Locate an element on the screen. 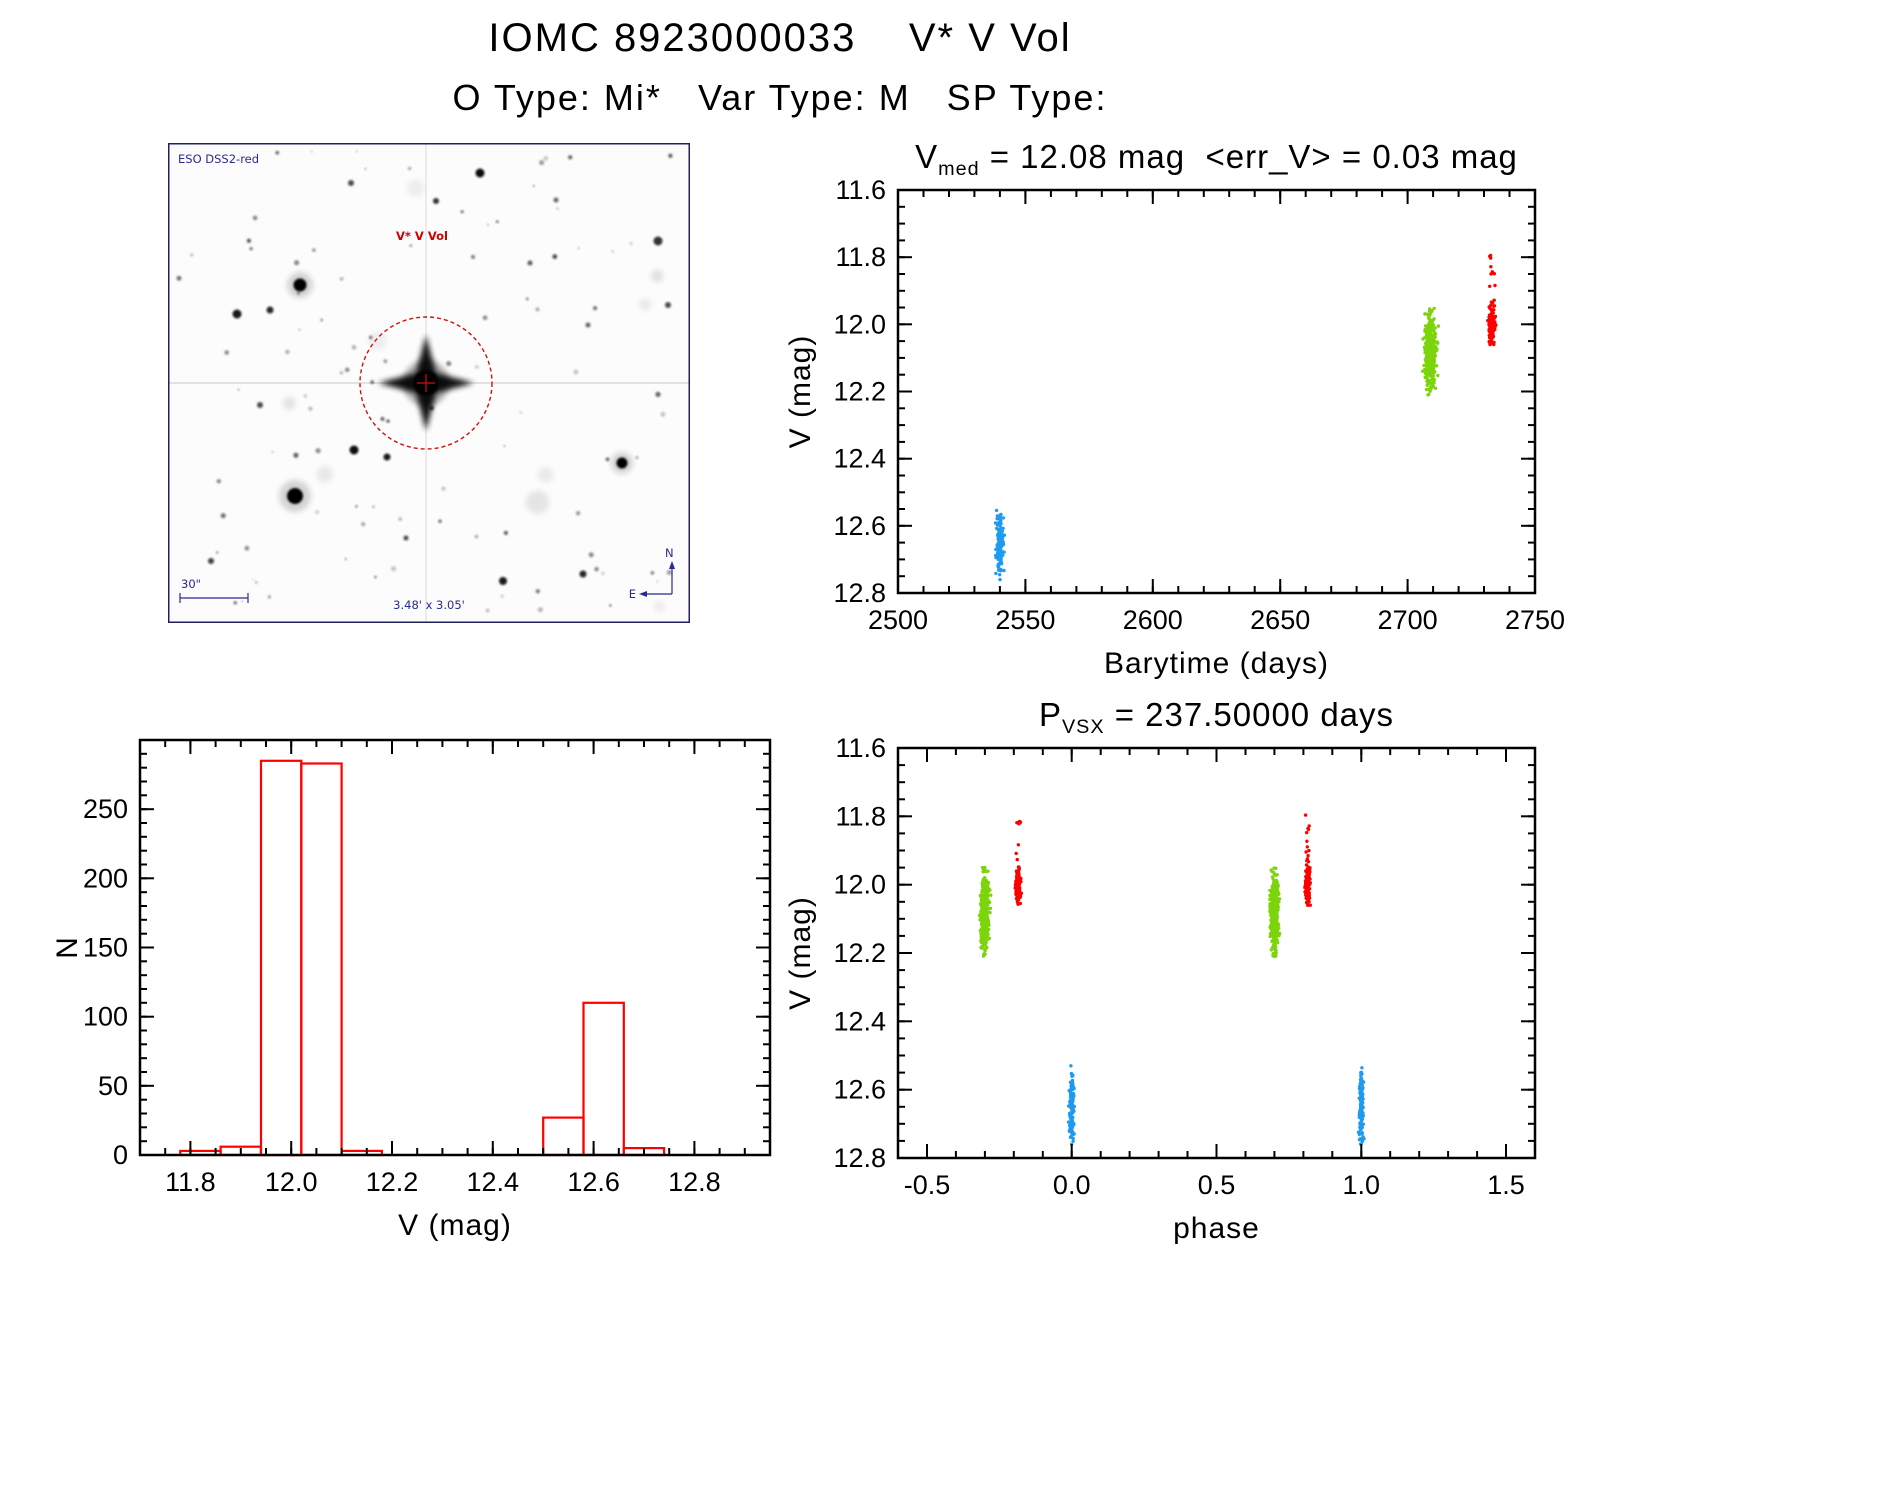  fov-label: 3.48' x 3.05' is located at coordinates (429, 605).